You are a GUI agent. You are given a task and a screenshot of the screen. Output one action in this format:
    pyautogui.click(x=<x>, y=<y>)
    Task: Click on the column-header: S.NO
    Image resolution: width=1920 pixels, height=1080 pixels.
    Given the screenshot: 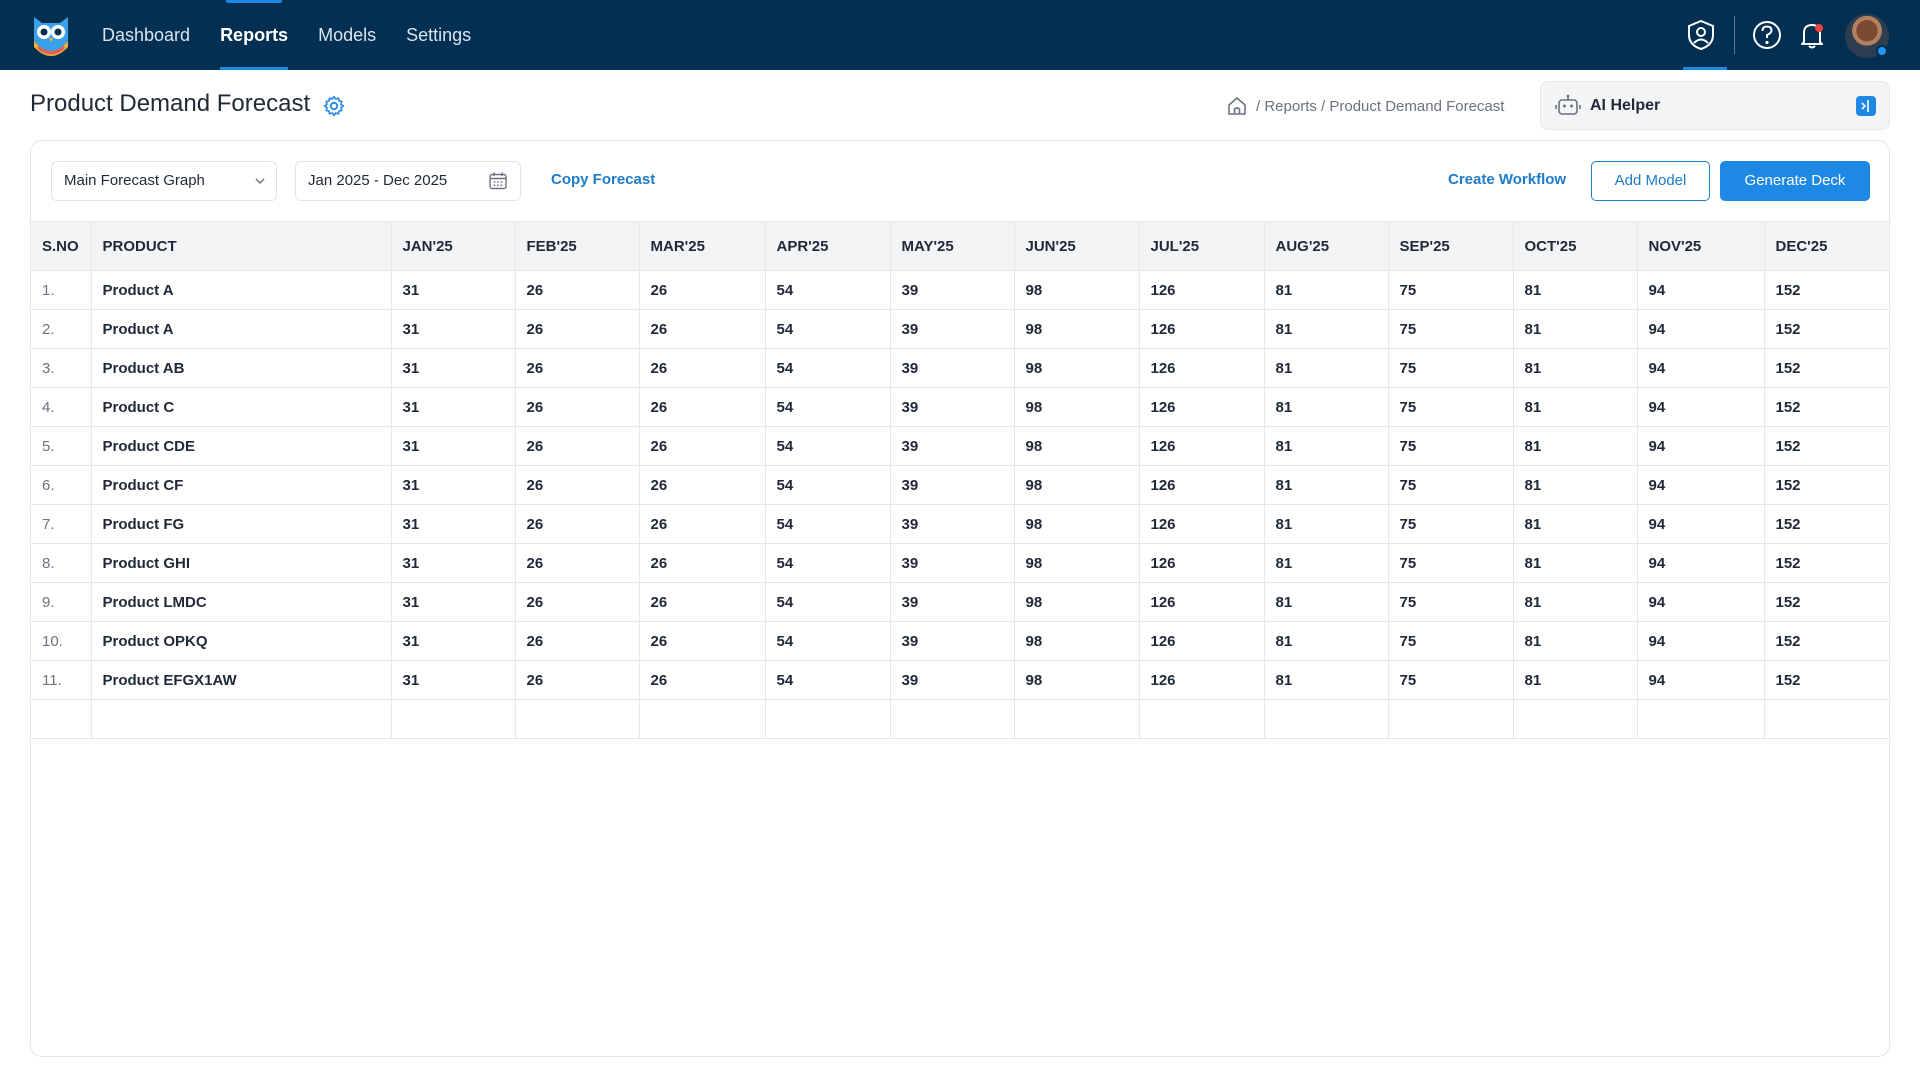 What is the action you would take?
    pyautogui.click(x=61, y=246)
    